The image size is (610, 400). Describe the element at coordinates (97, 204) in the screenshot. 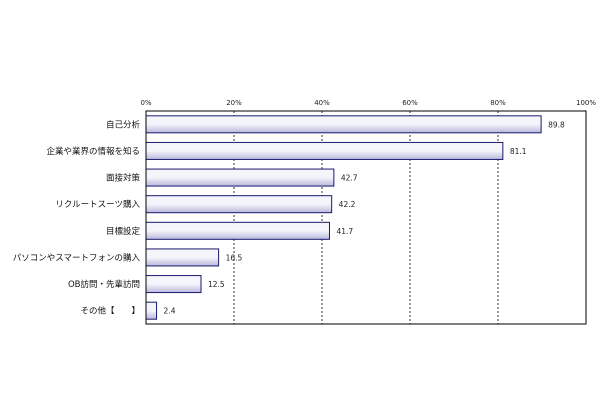

I see `category-label: リクルートスーツ購入` at that location.